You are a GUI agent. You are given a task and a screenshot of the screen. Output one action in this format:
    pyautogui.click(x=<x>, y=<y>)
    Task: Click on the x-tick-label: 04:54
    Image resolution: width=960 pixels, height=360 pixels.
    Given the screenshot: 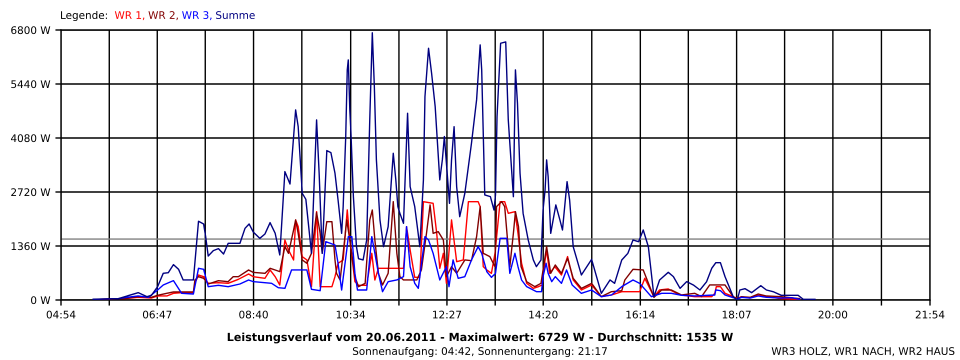 What is the action you would take?
    pyautogui.click(x=61, y=314)
    